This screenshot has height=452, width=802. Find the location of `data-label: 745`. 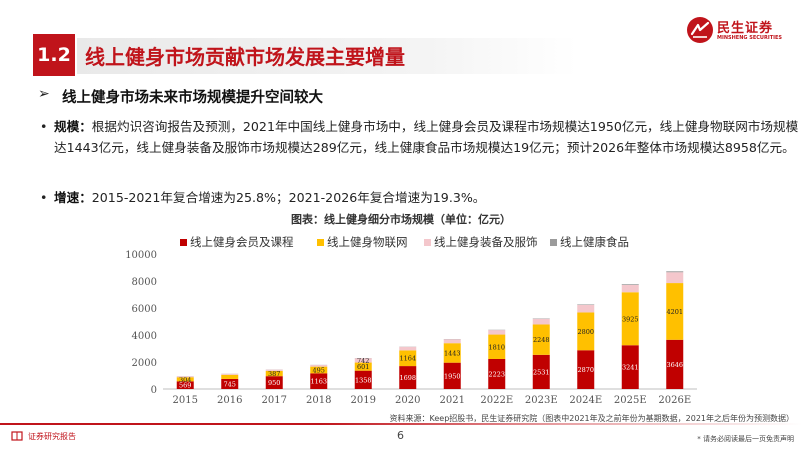

data-label: 745 is located at coordinates (230, 384).